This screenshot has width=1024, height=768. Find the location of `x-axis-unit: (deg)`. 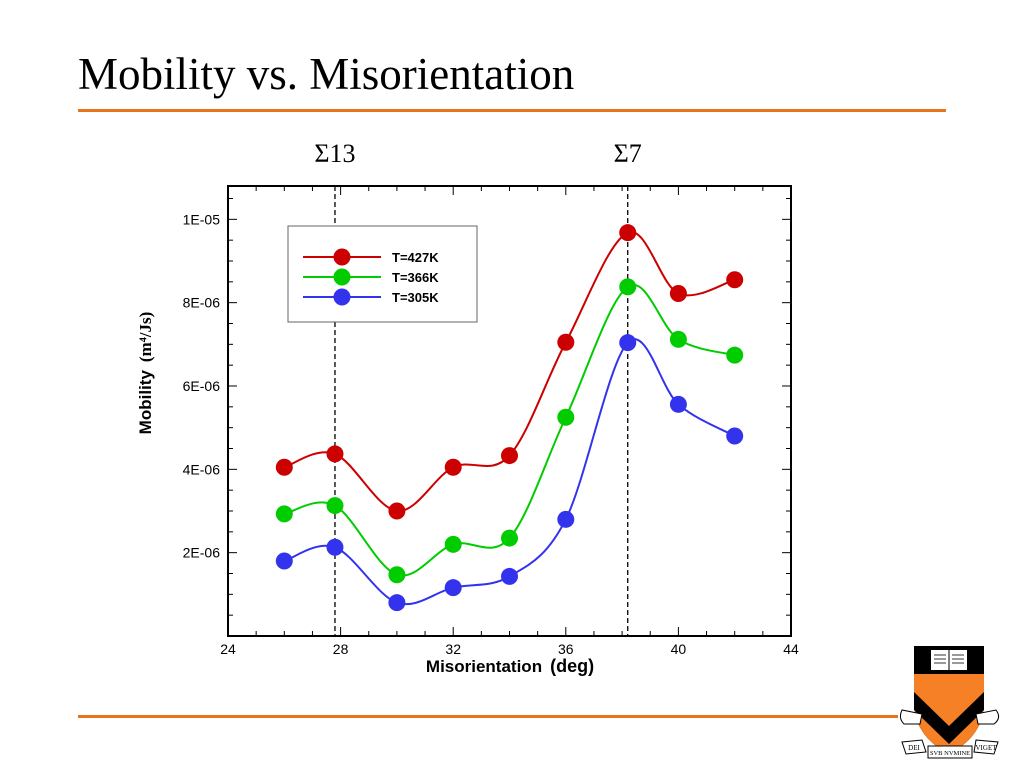

x-axis-unit: (deg) is located at coordinates (572, 666).